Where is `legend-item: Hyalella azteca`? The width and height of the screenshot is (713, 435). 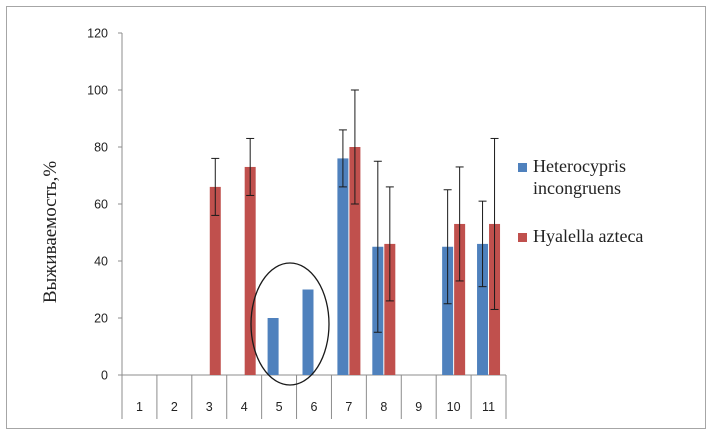
legend-item: Hyalella azteca is located at coordinates (580, 236).